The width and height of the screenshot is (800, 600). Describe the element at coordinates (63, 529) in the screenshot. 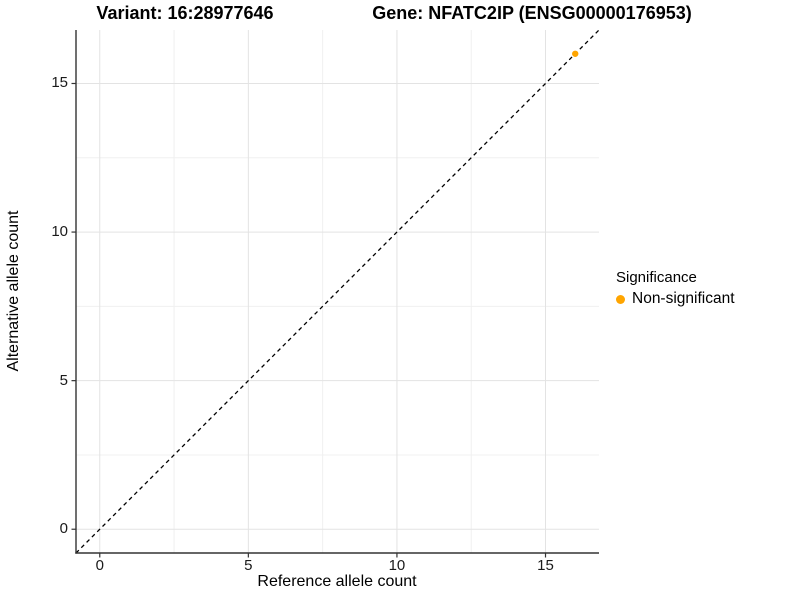

I see `y-tick-label: 0` at that location.